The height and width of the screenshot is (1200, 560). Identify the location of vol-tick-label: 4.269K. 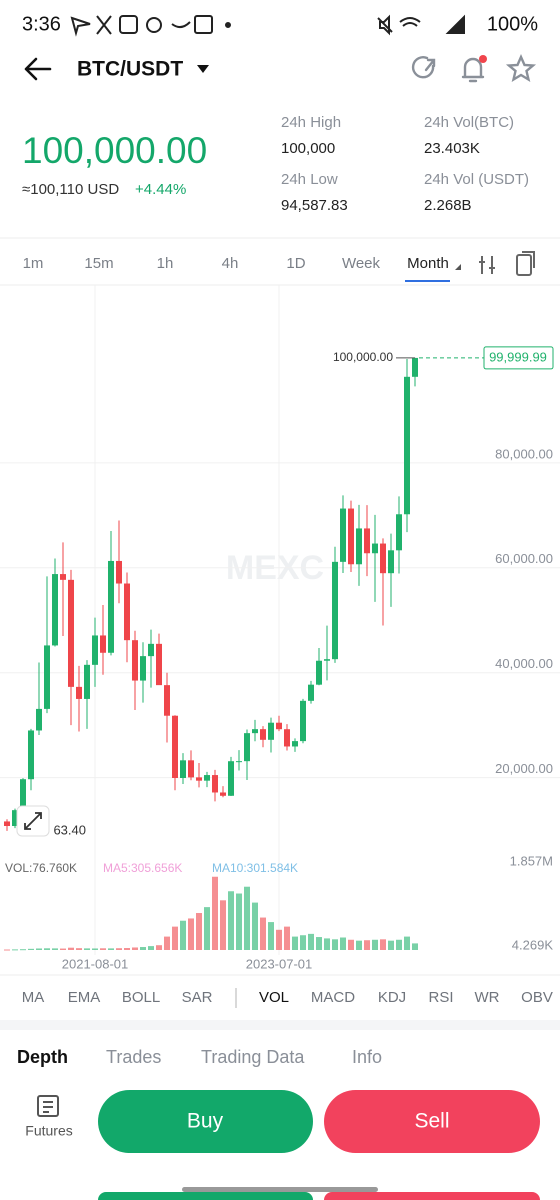
(533, 944).